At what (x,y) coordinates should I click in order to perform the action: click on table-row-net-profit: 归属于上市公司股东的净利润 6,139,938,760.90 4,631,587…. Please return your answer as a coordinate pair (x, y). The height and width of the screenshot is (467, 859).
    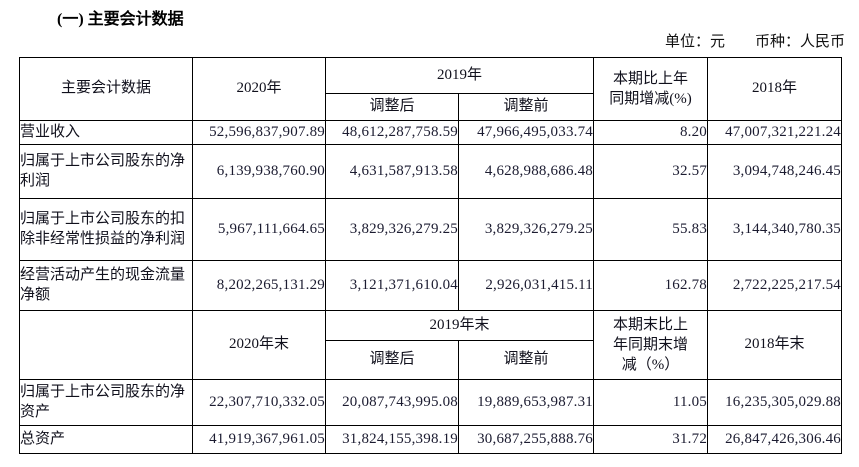
    Looking at the image, I should click on (431, 171).